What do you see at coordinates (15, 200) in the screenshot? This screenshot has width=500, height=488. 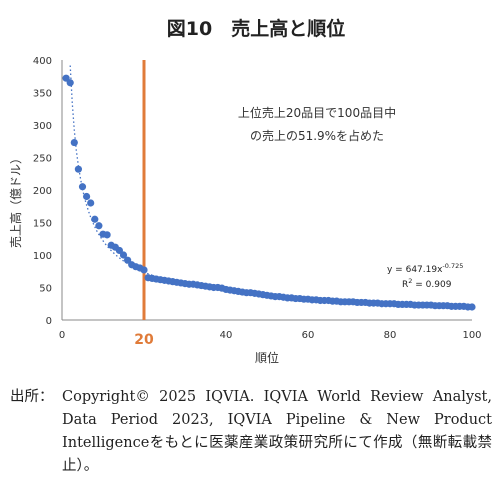 I see `y-axis-label: 売上高（億ドル）` at bounding box center [15, 200].